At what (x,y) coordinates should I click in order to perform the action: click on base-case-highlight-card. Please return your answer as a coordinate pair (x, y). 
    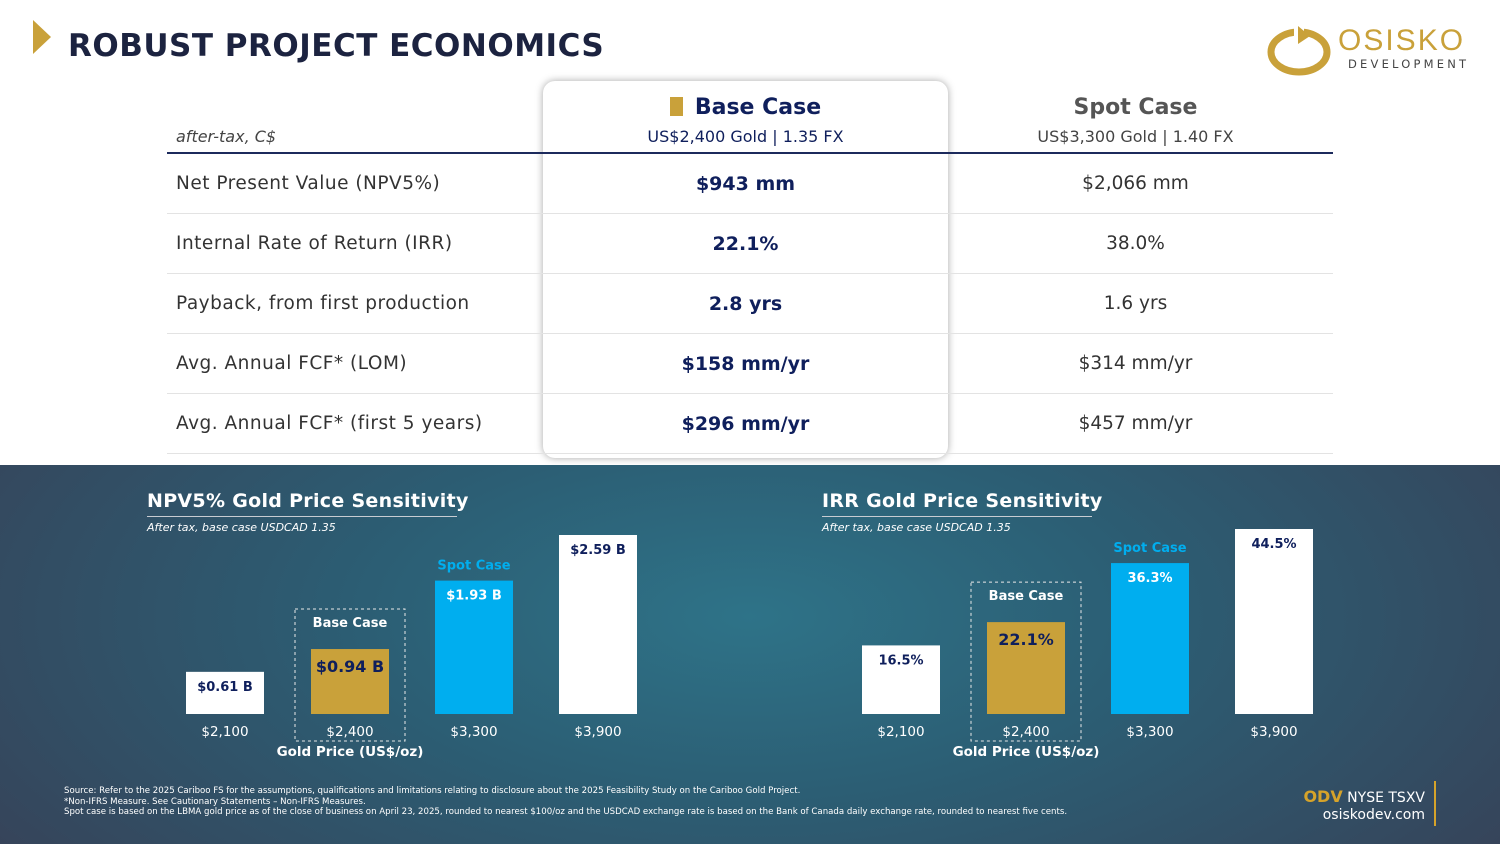
    Looking at the image, I should click on (745, 269).